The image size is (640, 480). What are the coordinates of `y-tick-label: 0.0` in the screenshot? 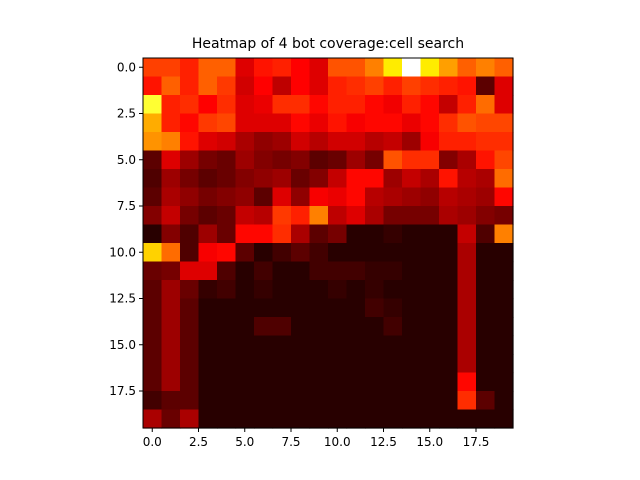 It's located at (126, 67).